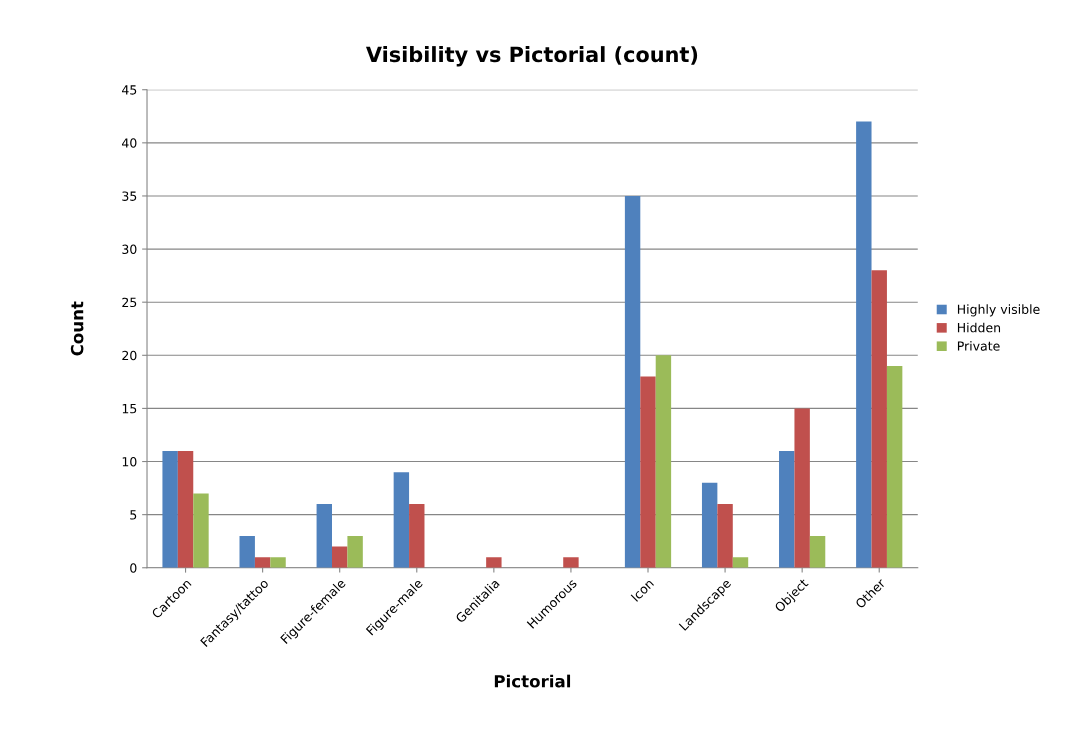 This screenshot has height=754, width=1081. Describe the element at coordinates (978, 346) in the screenshot. I see `legend-label: Private` at that location.